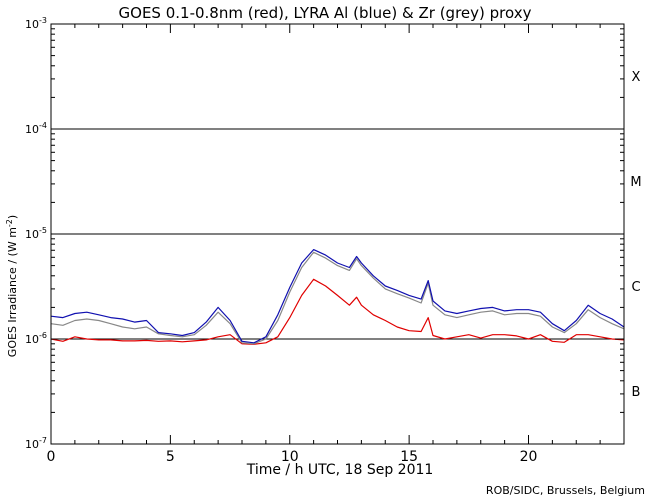  What do you see at coordinates (635, 182) in the screenshot?
I see `flare-class-label: M` at bounding box center [635, 182].